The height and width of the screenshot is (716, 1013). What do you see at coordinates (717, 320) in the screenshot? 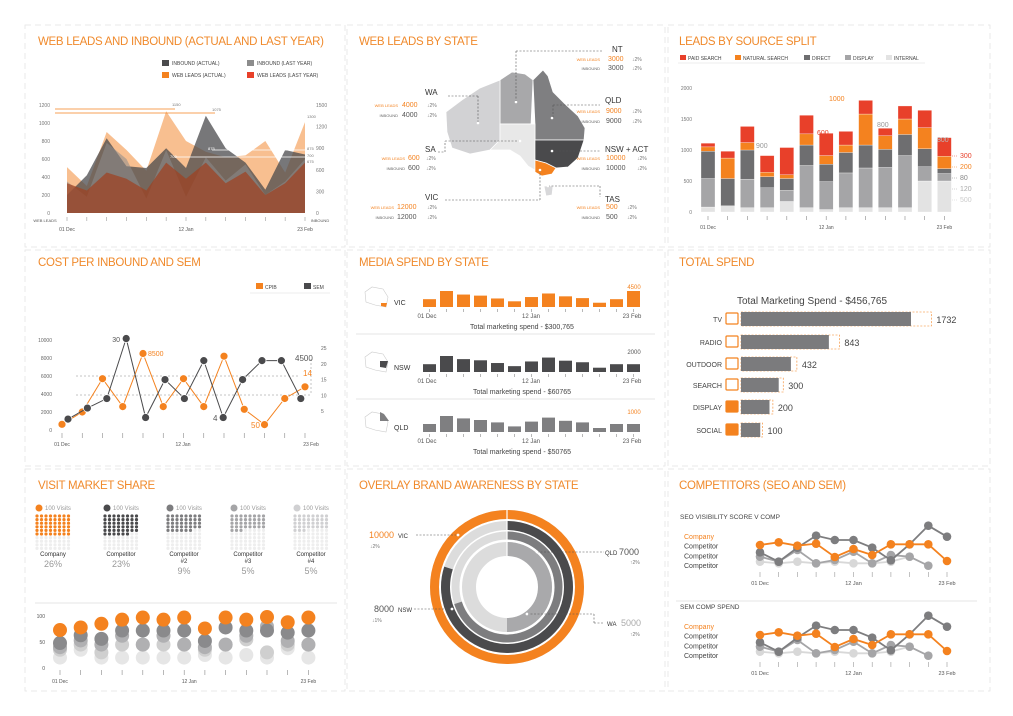
I see `channel-label: TV` at bounding box center [717, 320].